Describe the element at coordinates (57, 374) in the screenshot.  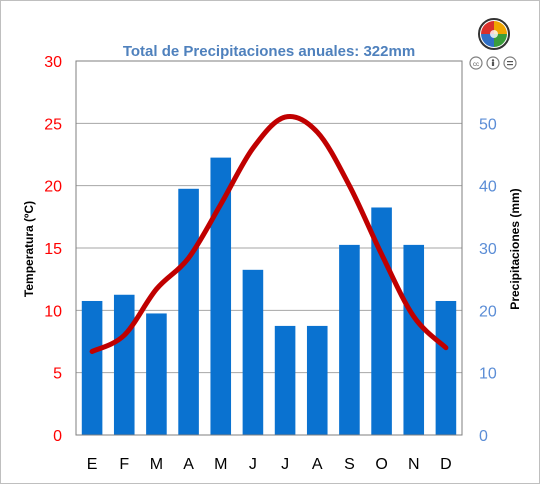
I see `y-left-tick-label: 5` at that location.